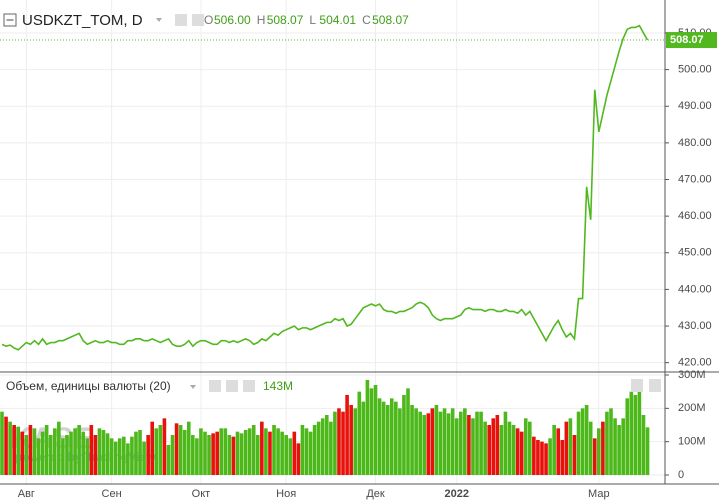 This screenshot has height=504, width=719. What do you see at coordinates (692, 375) in the screenshot?
I see `y2-tick-label: 300M` at bounding box center [692, 375].